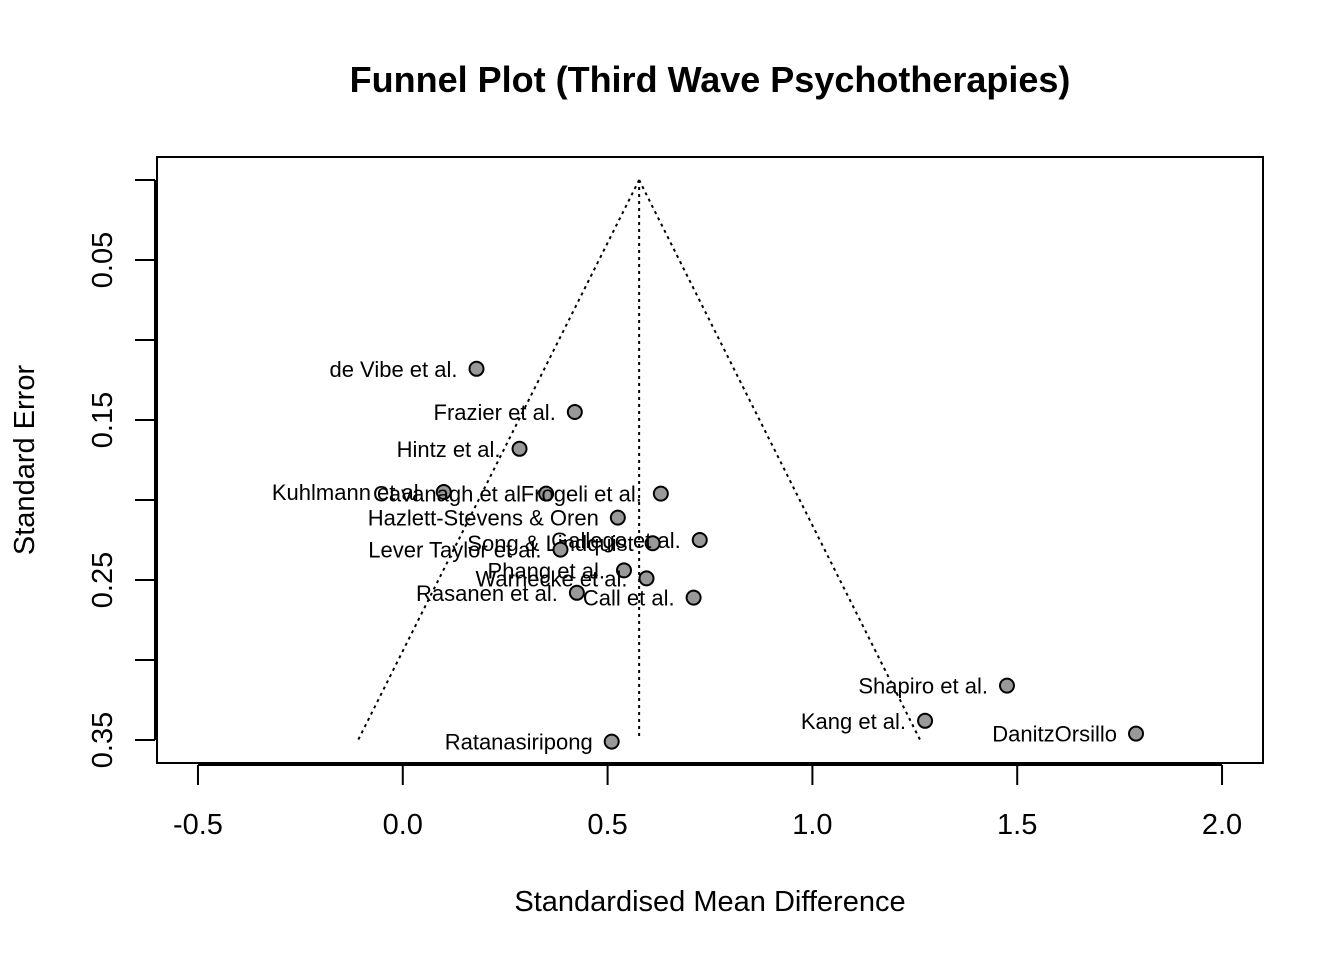  Describe the element at coordinates (449, 449) in the screenshot. I see `data-point-label: Hintz et al.` at that location.